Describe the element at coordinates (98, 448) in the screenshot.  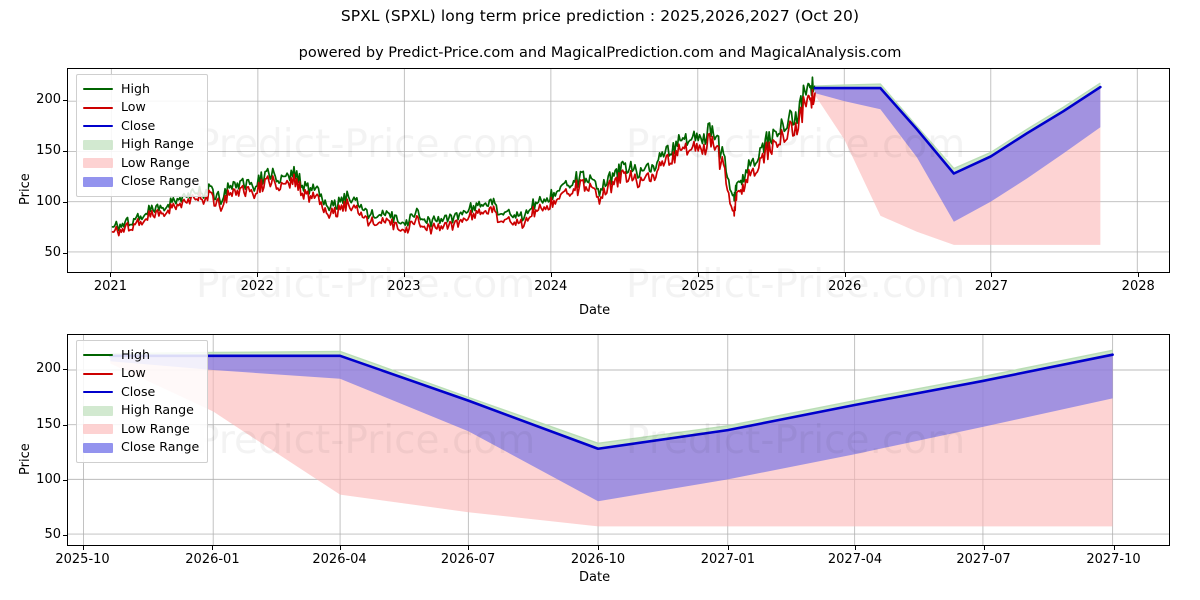
I see `detail-legend-swatch-close-range-icon` at that location.